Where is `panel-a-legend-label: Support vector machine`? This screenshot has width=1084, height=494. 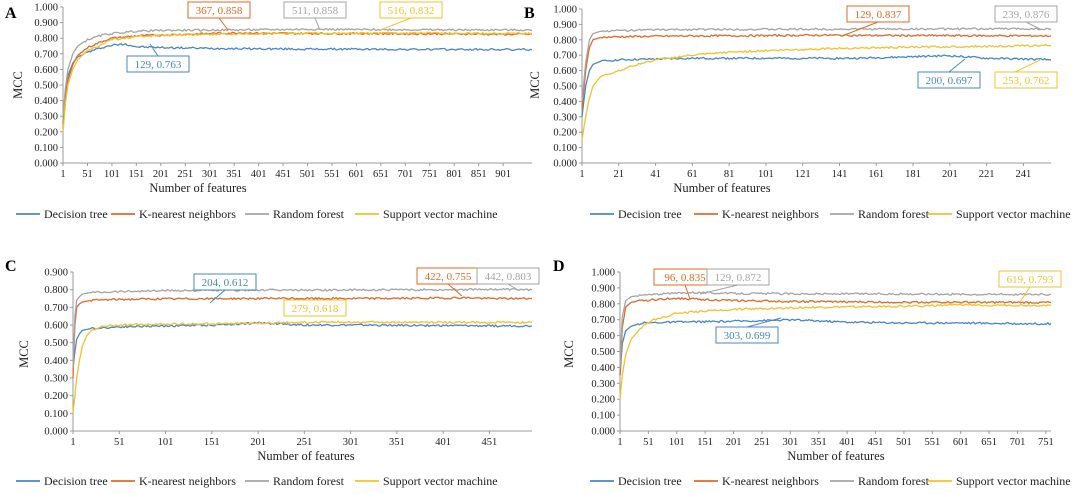 panel-a-legend-label: Support vector machine is located at coordinates (440, 214).